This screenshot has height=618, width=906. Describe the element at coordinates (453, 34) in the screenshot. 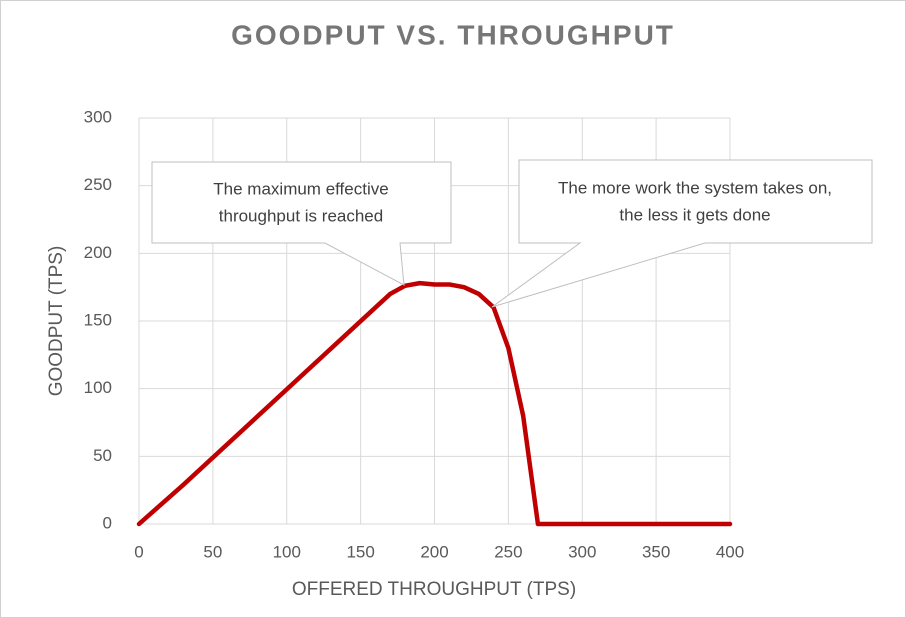

I see `chart-title: GOODPUT VS. THROUGHPUT` at that location.